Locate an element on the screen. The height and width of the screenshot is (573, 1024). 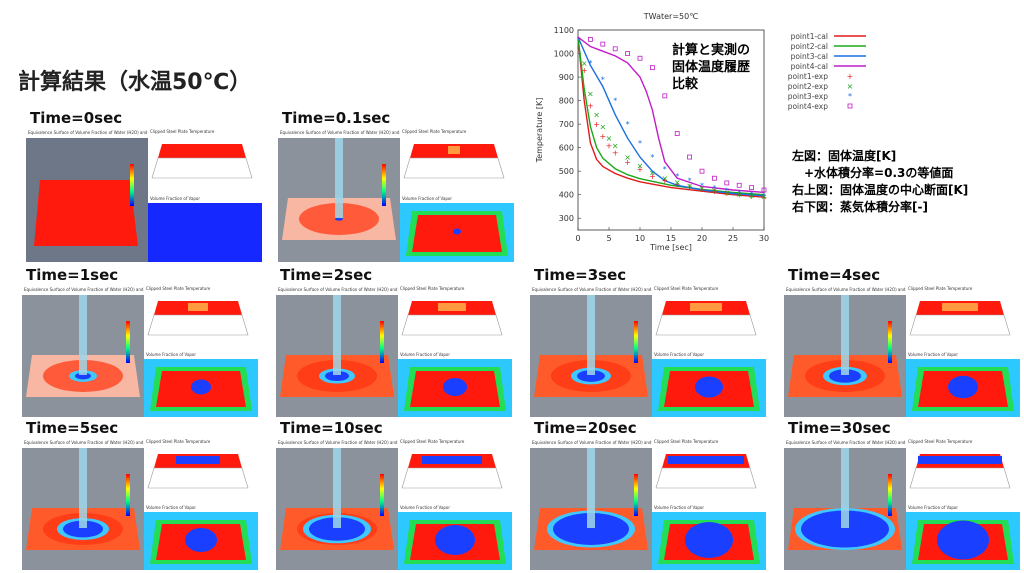
legend-label: point3-exp is located at coordinates (808, 96).